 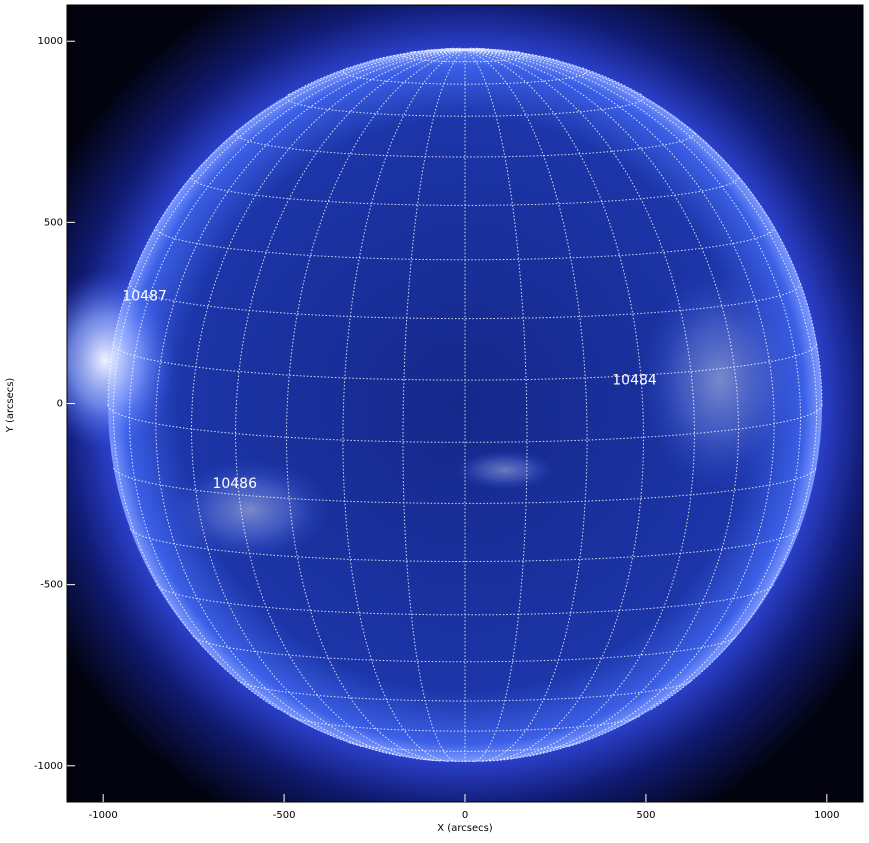 I want to click on y-tick-label: -1000, so click(x=48, y=766).